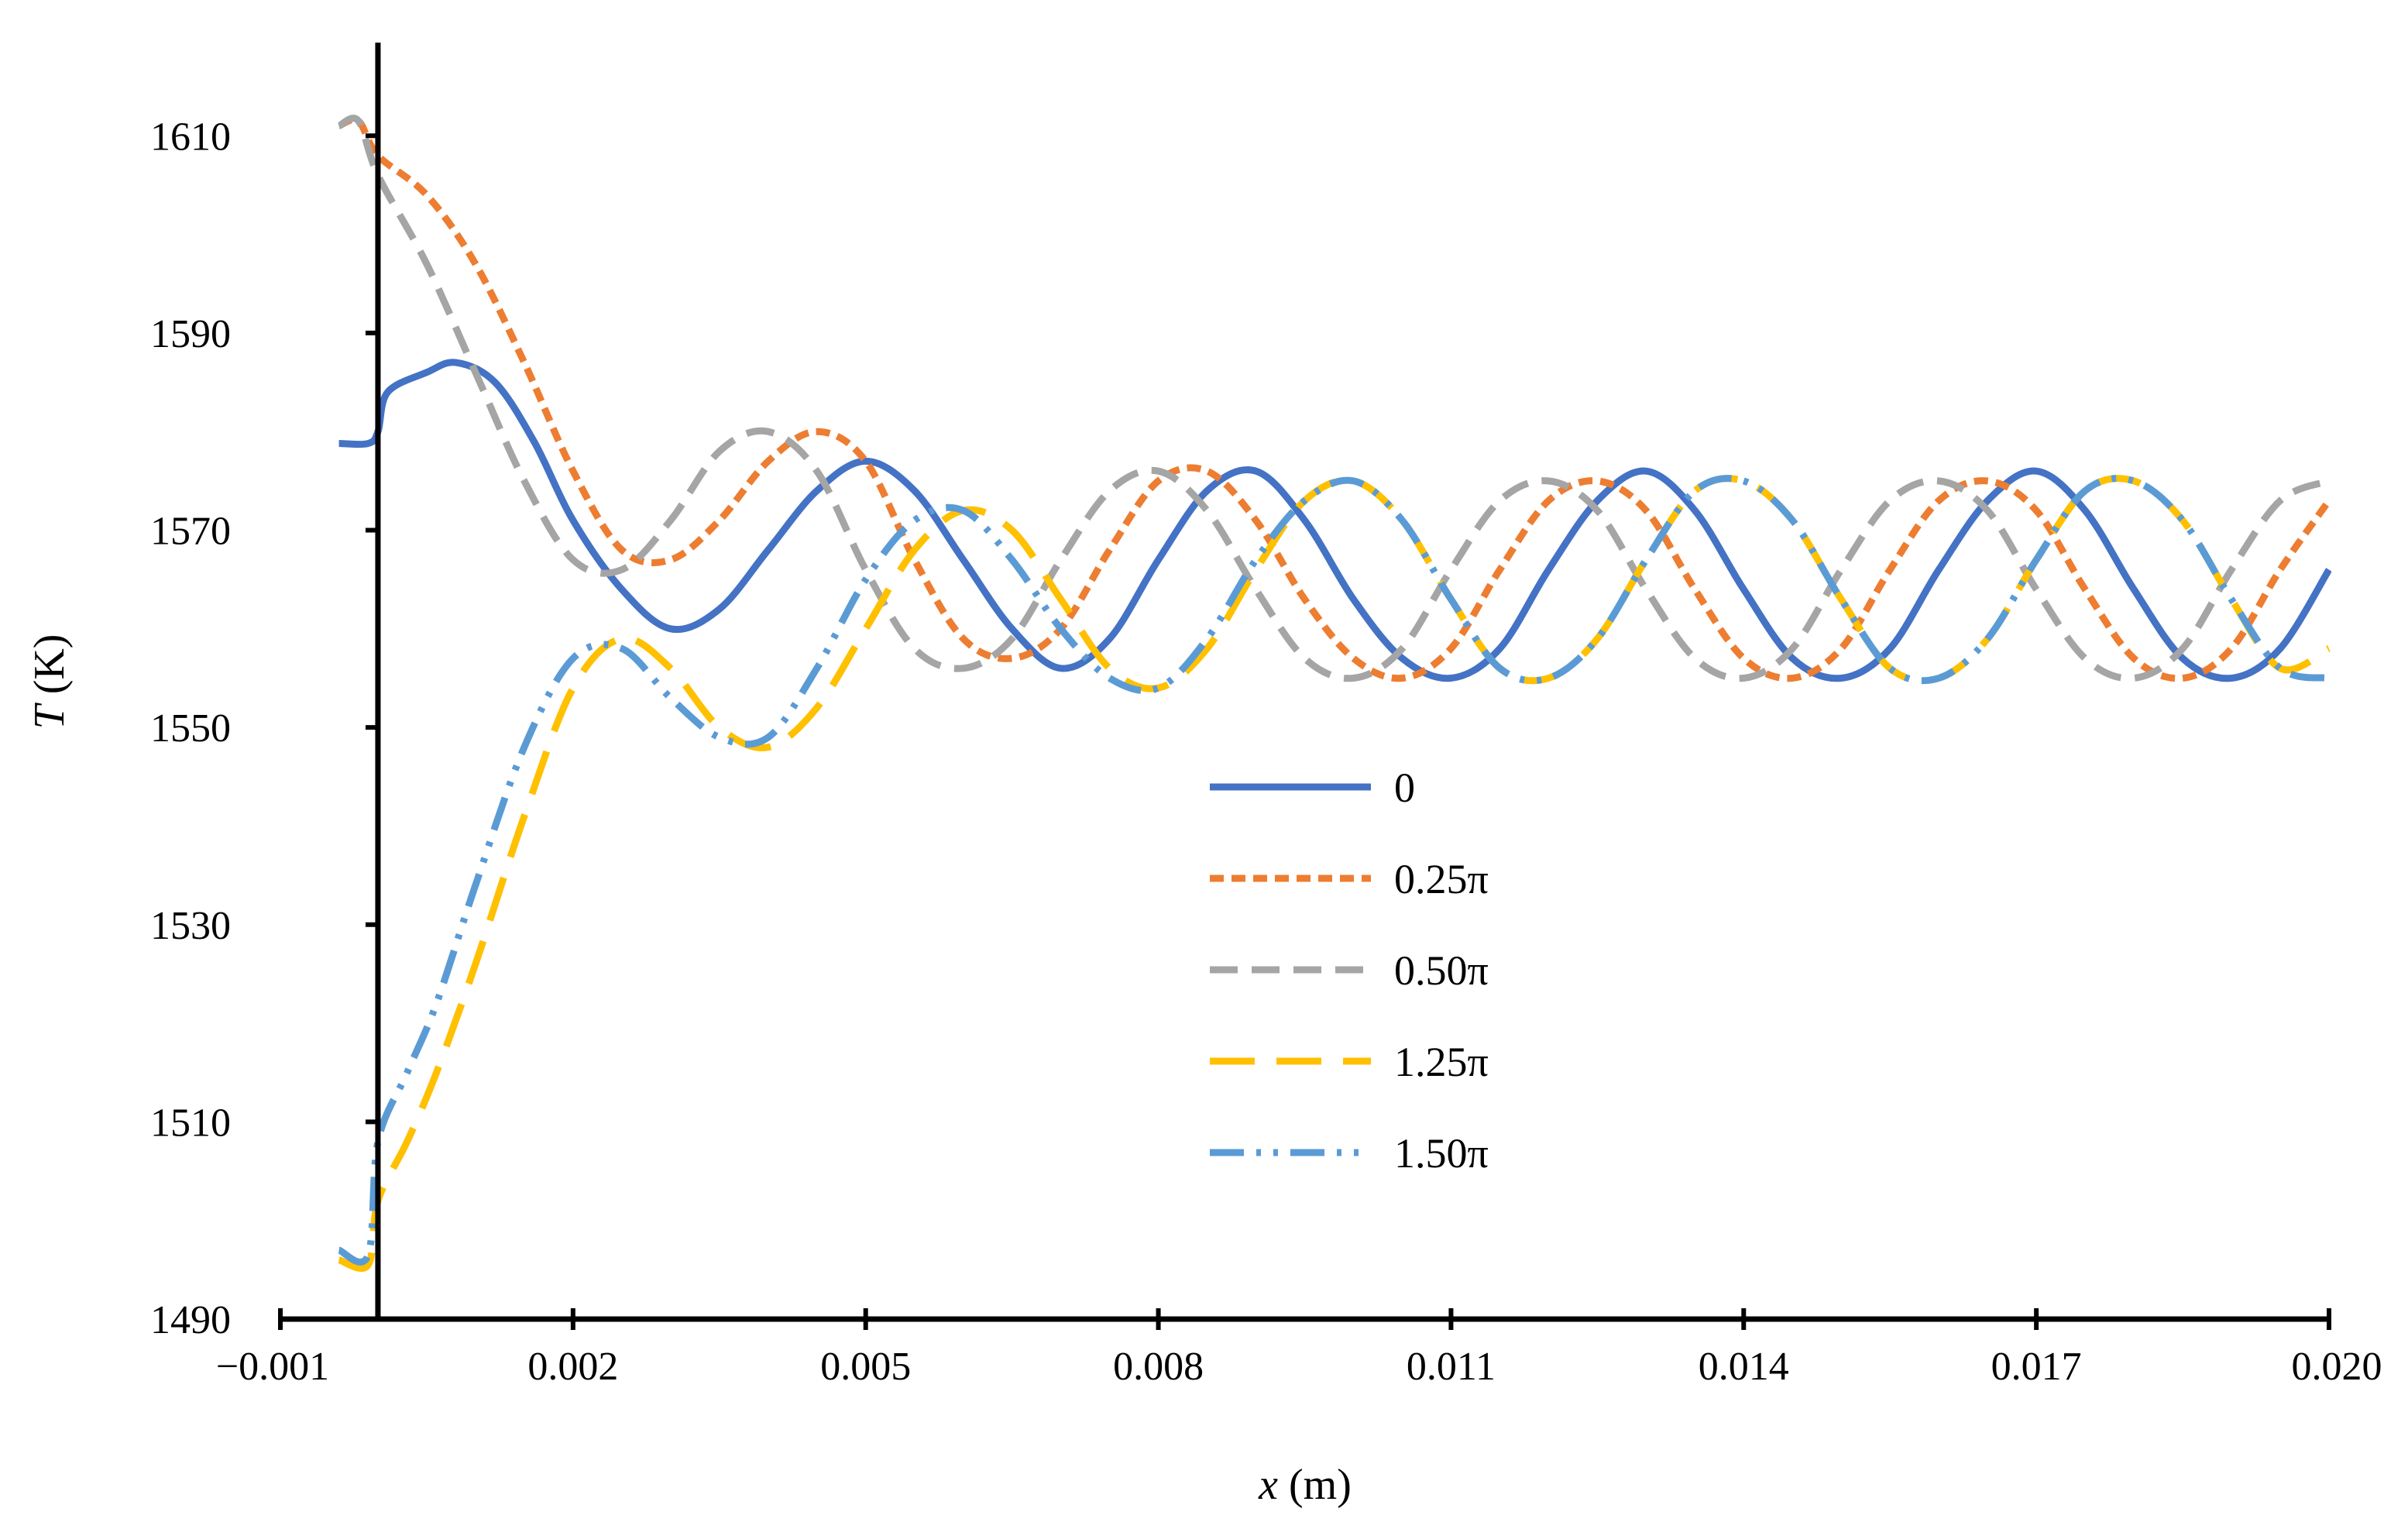  What do you see at coordinates (1451, 1367) in the screenshot?
I see `x-tick-label: 0.011` at bounding box center [1451, 1367].